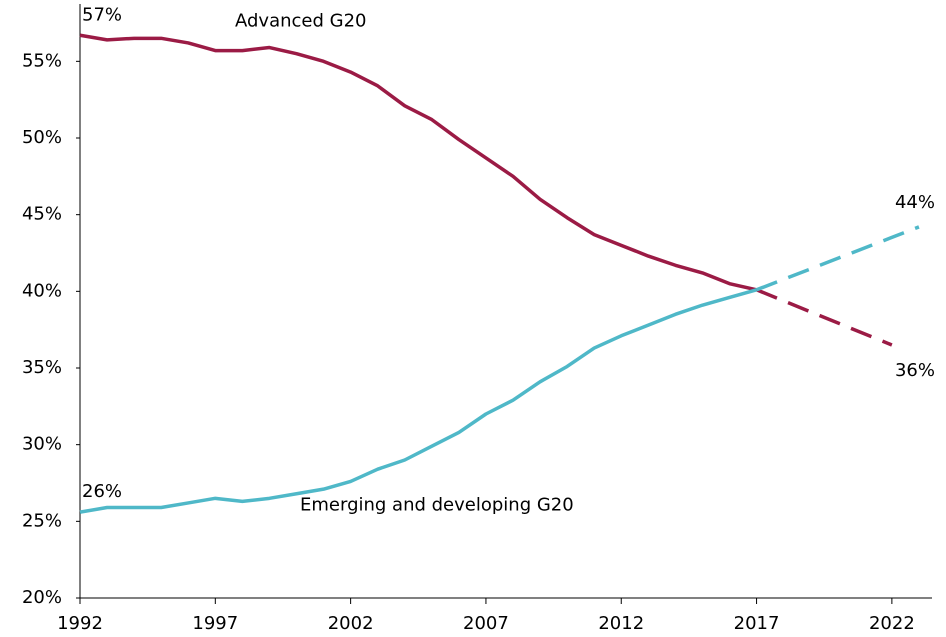 The image size is (946, 637). Describe the element at coordinates (42, 520) in the screenshot. I see `y-tick-label: 25%` at that location.